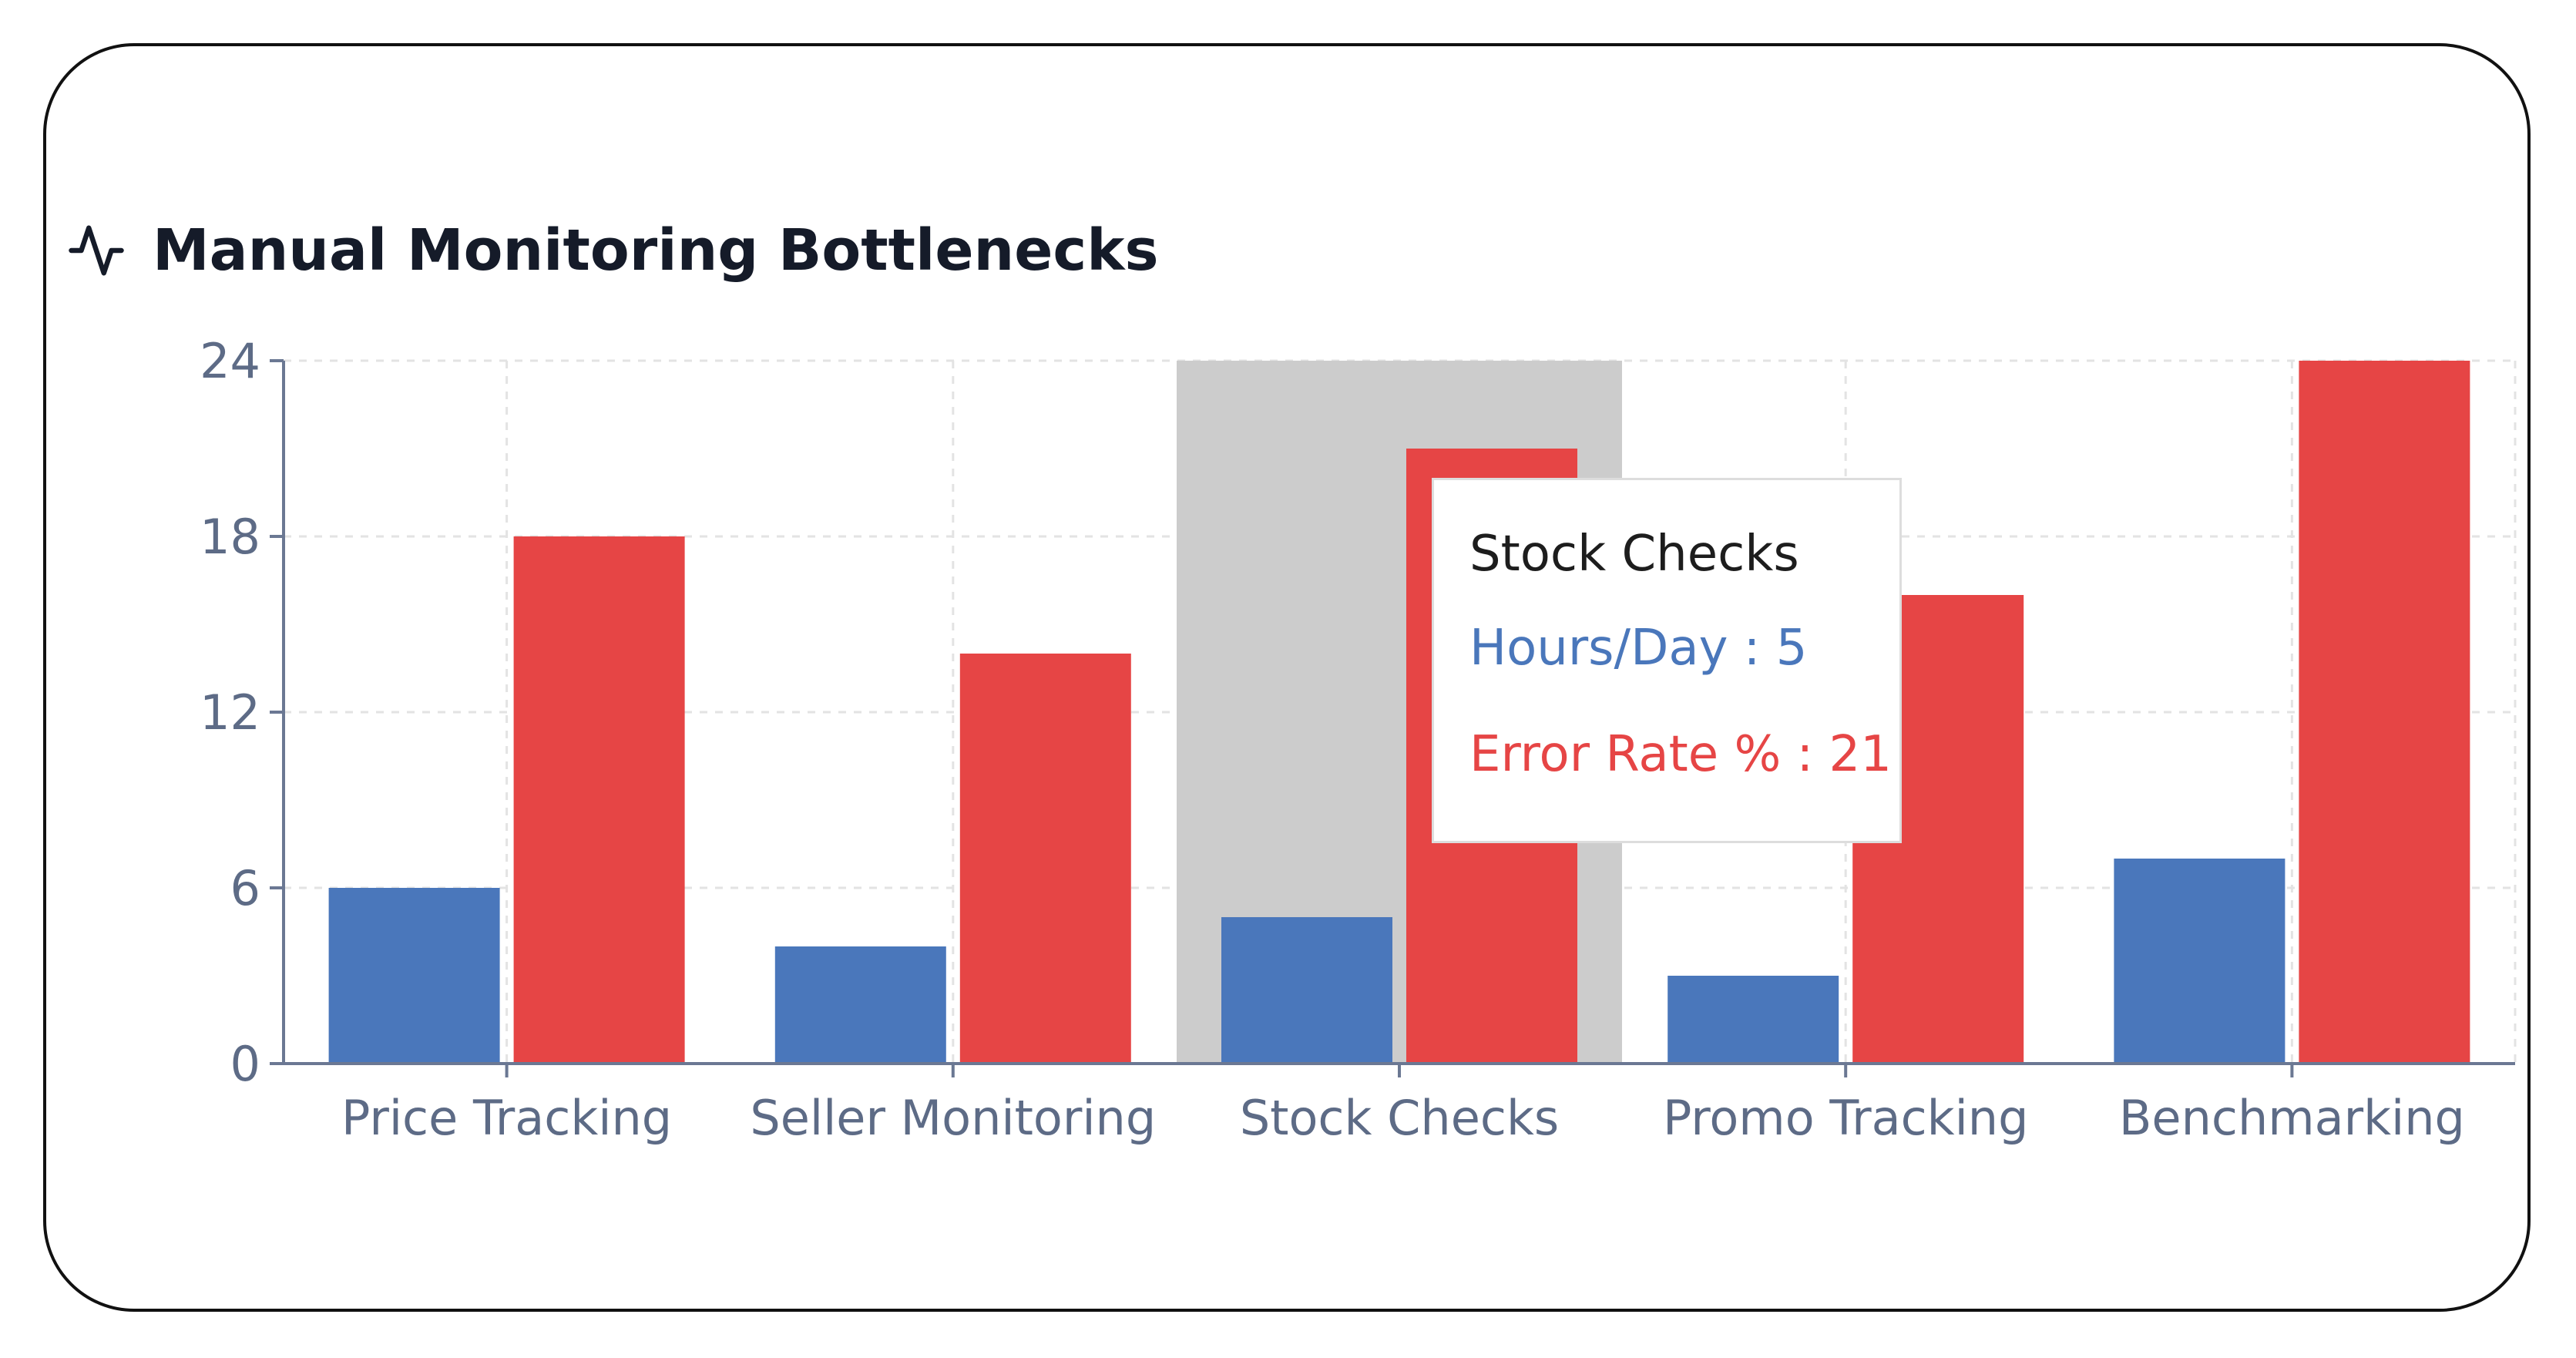 The height and width of the screenshot is (1358, 2576). Describe the element at coordinates (230, 712) in the screenshot. I see `y-tick-label: 12` at that location.